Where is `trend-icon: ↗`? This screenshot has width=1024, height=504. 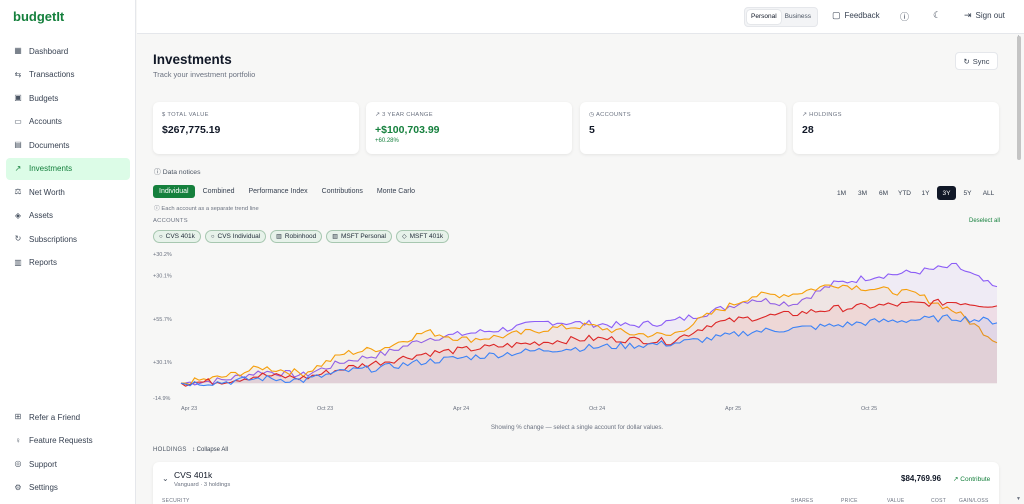 trend-icon: ↗ is located at coordinates (18, 168).